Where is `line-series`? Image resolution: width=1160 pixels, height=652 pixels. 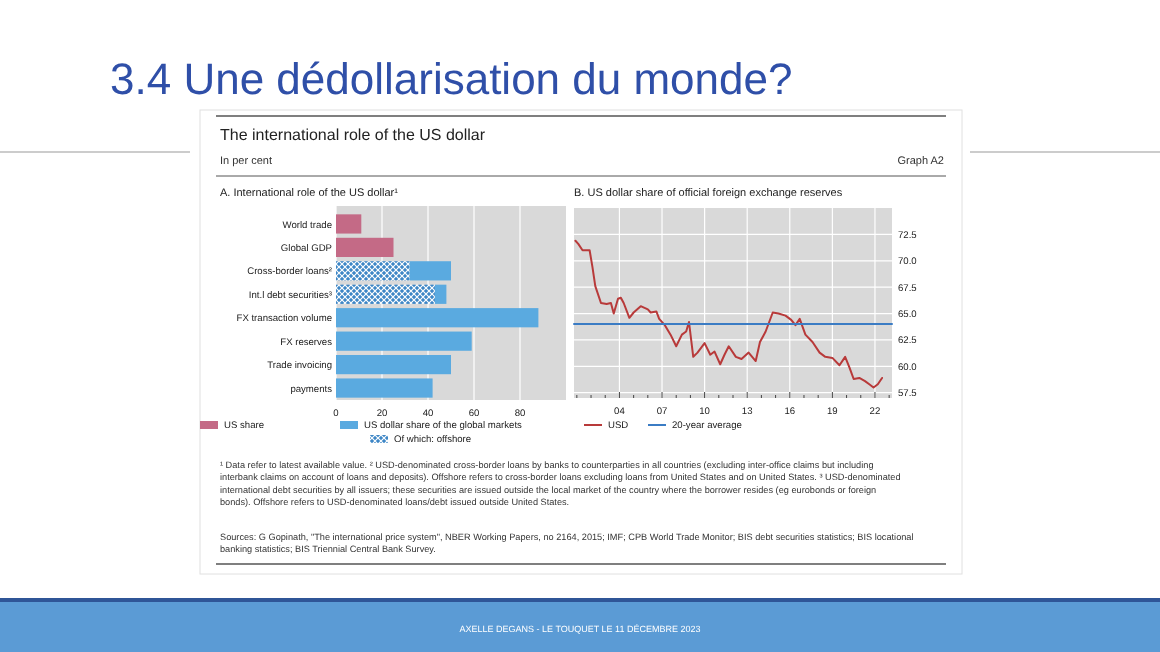 line-series is located at coordinates (729, 314).